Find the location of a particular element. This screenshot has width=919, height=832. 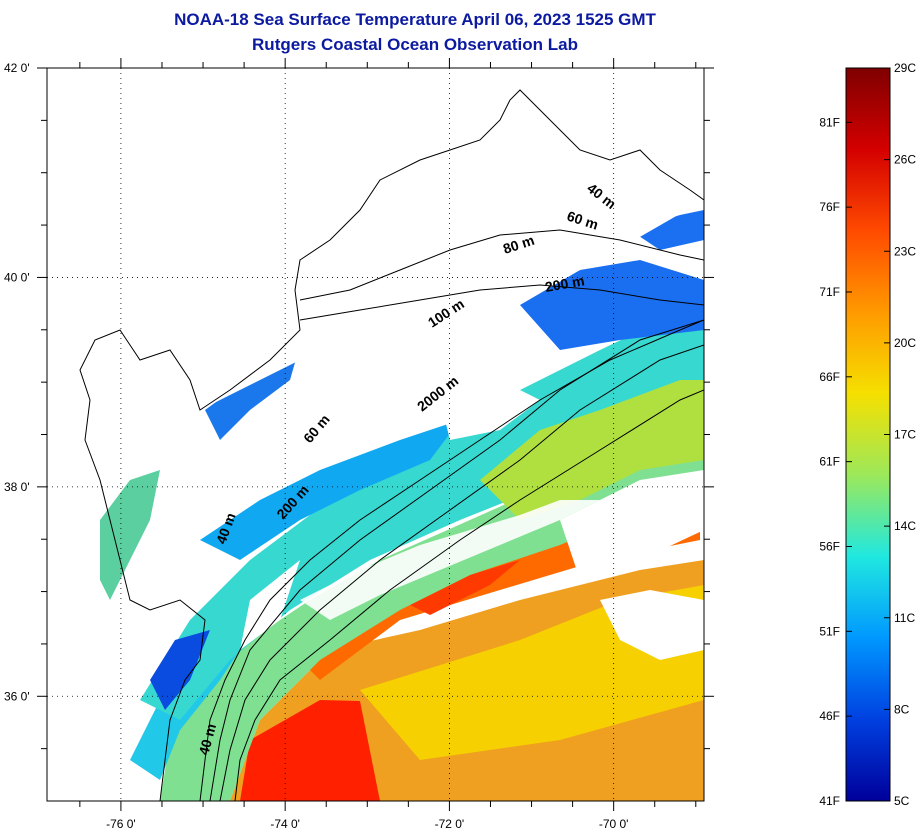

colorbar-c-label: 14C is located at coordinates (905, 526).